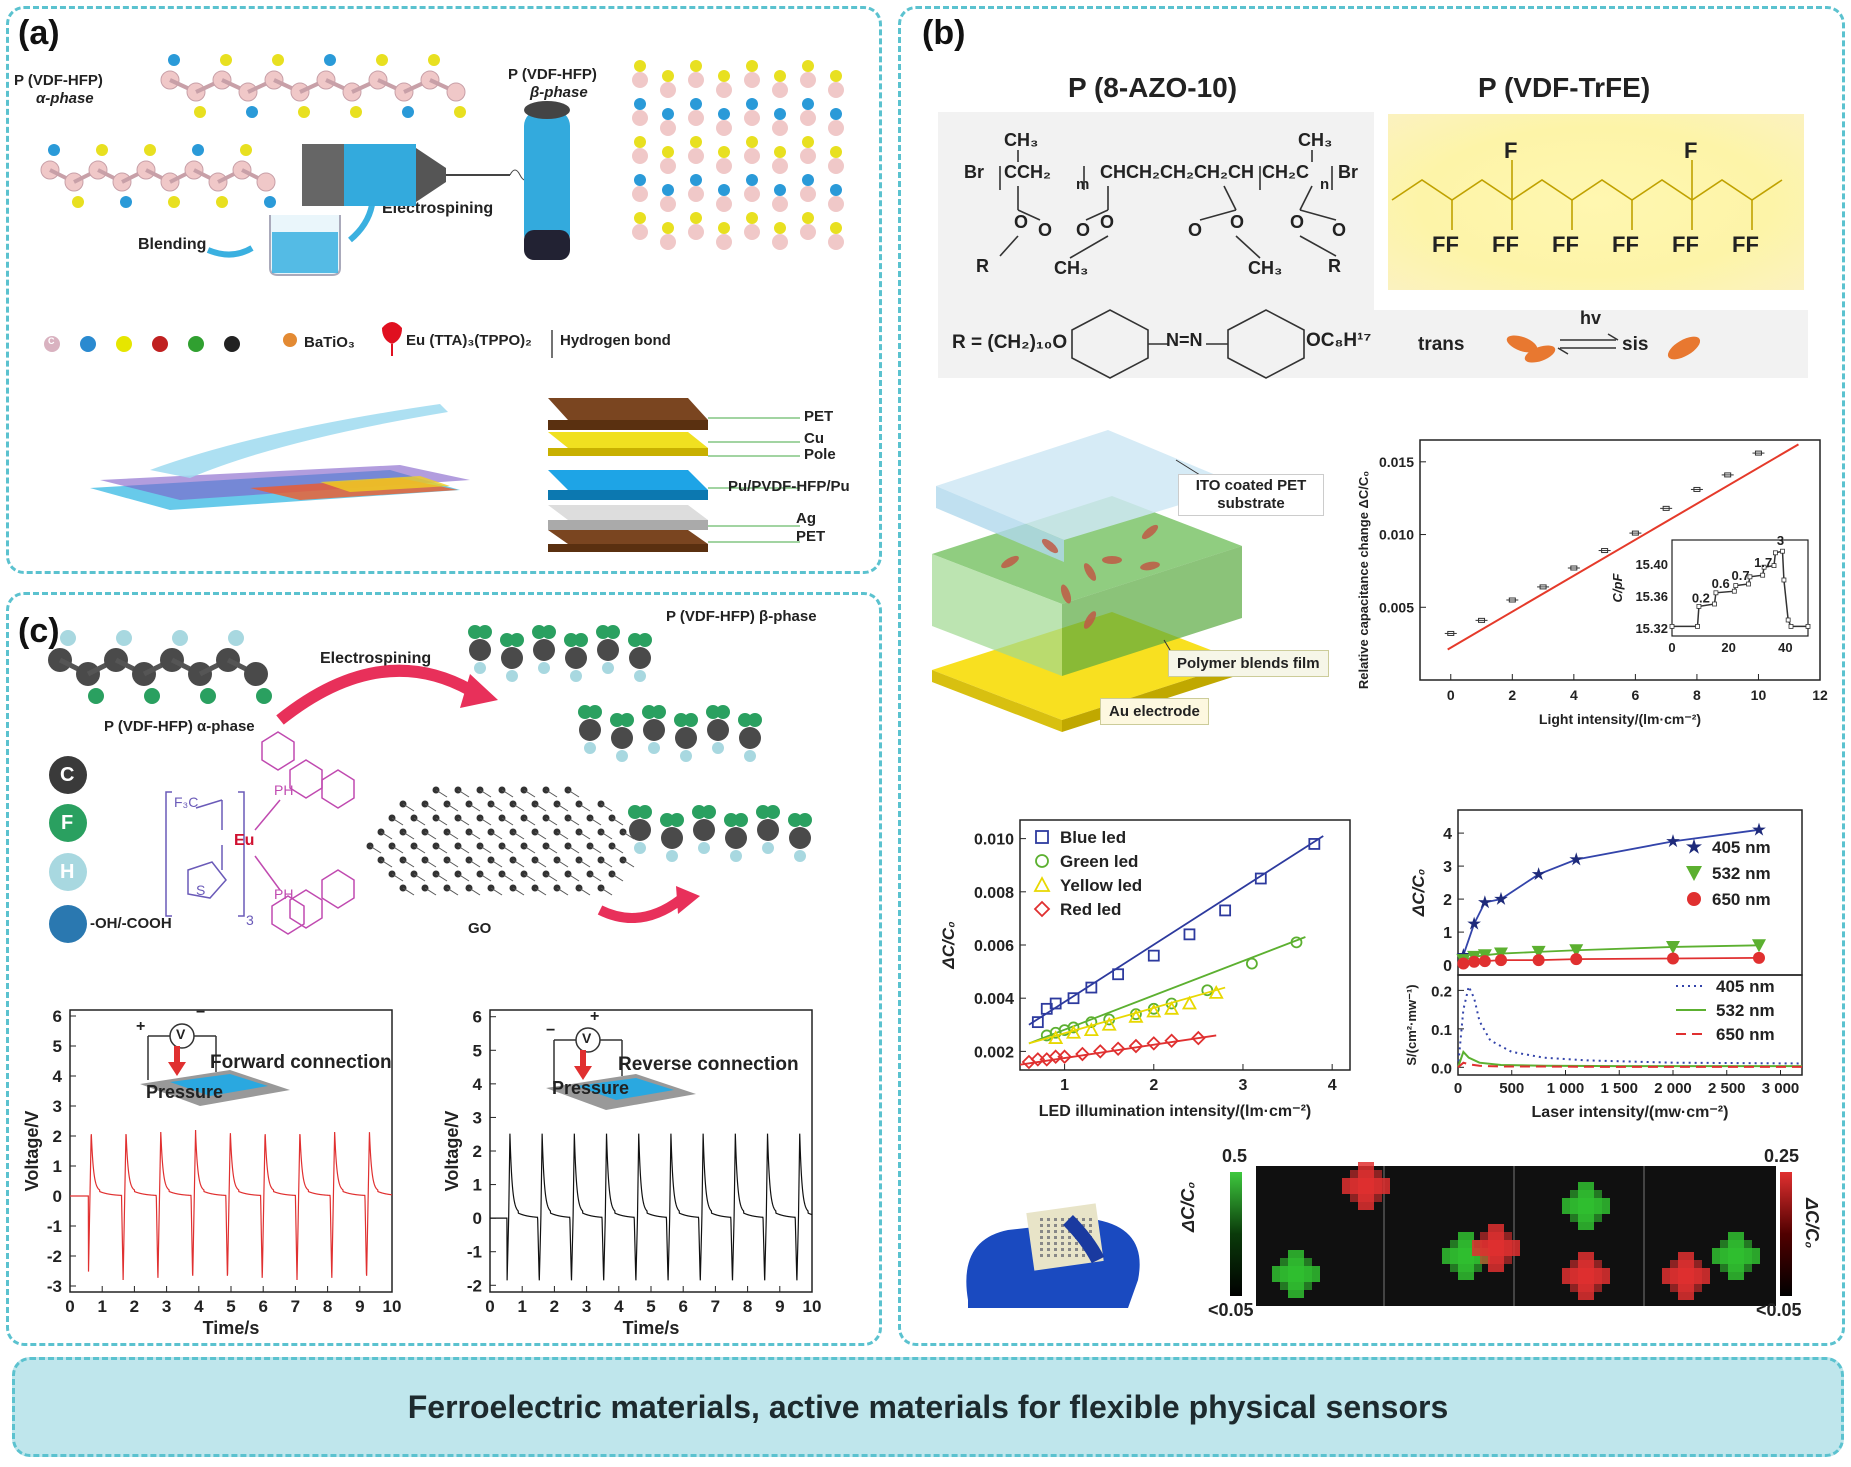 This screenshot has height=1467, width=1851. Describe the element at coordinates (231, 1328) in the screenshot. I see `x-axis-label: Time/s` at that location.